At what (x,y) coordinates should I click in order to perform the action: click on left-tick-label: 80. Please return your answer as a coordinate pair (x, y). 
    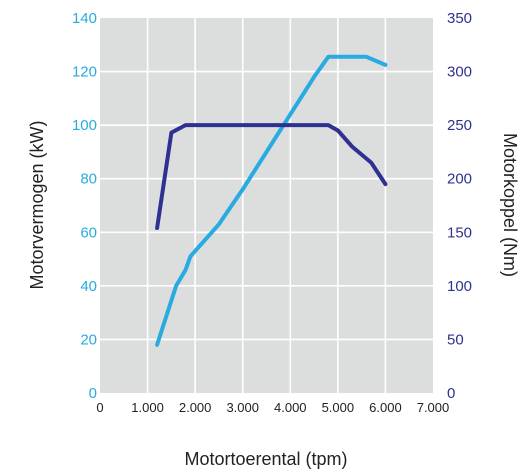
    Looking at the image, I should click on (88, 179).